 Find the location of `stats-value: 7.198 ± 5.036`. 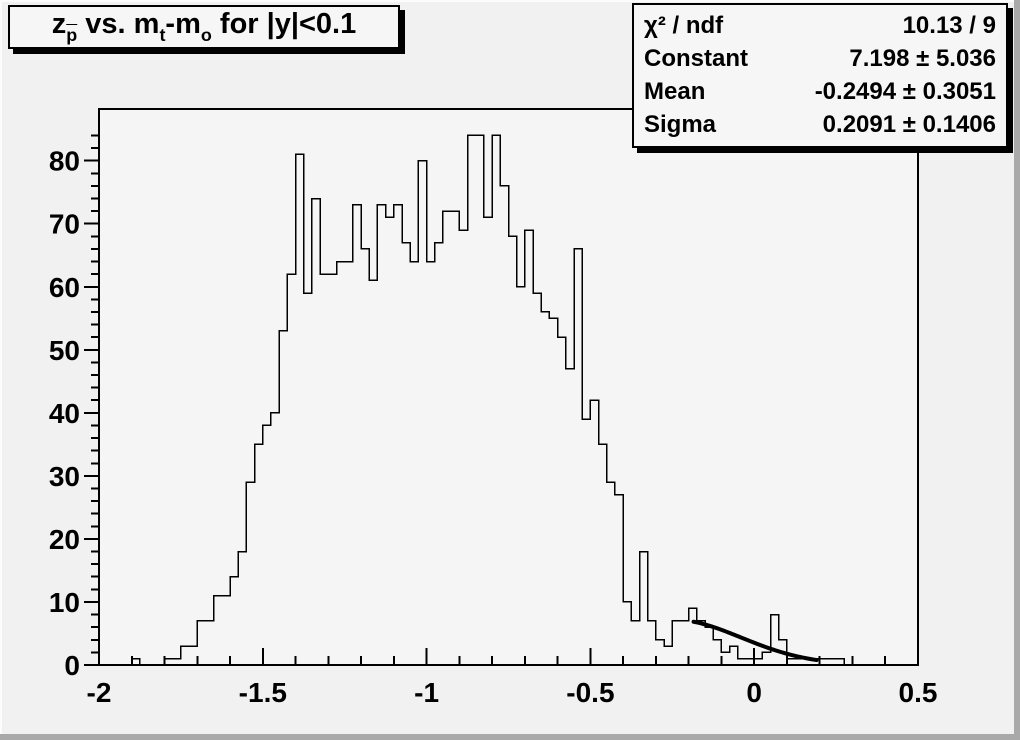

stats-value: 7.198 ± 5.036 is located at coordinates (922, 58).